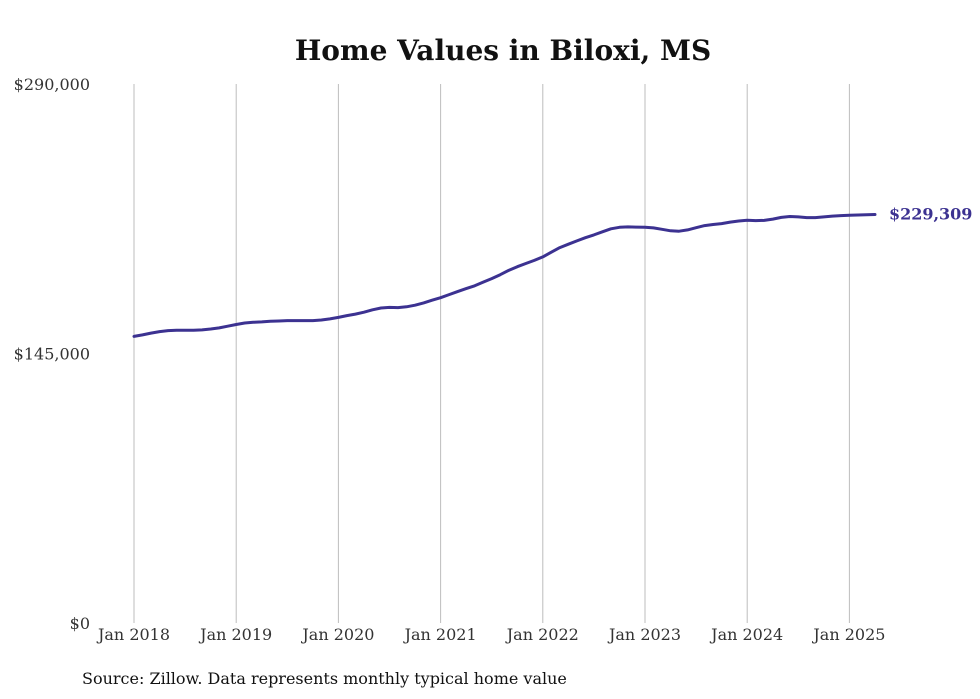 Image resolution: width=980 pixels, height=699 pixels. I want to click on x-tick-label: Jan 2024, so click(746, 634).